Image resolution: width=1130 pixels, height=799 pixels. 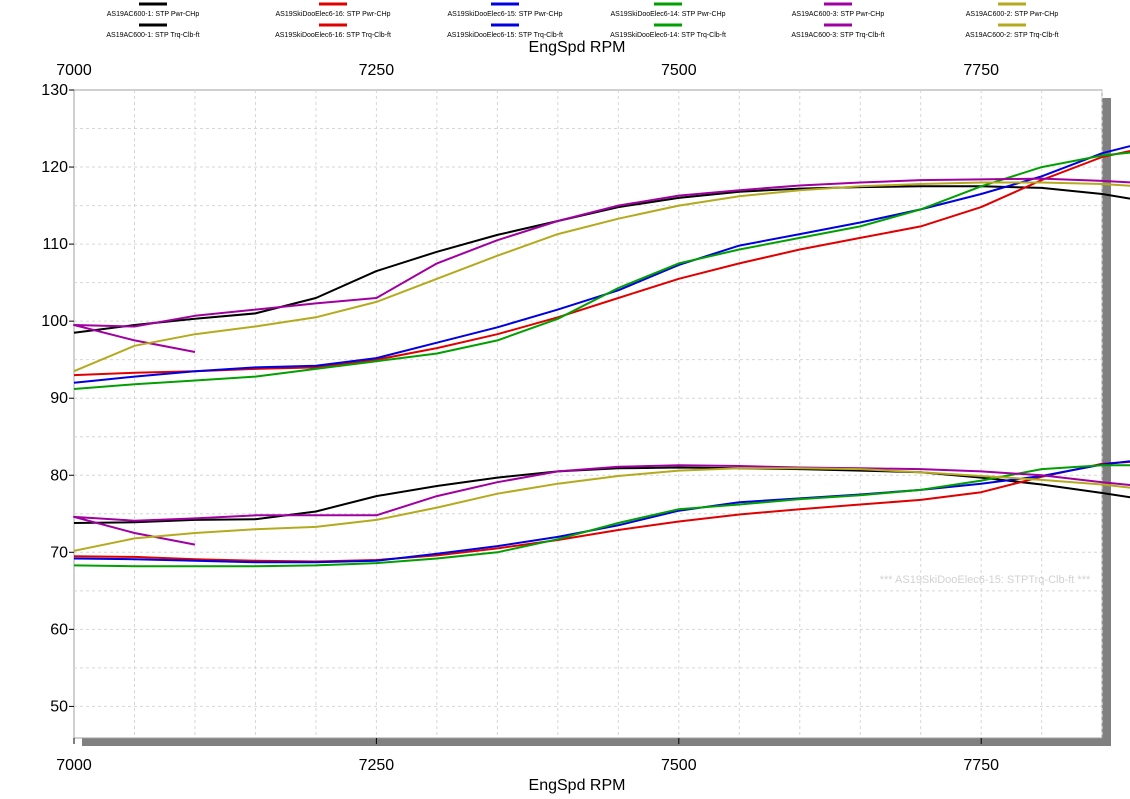 I want to click on legend-label: AS19SkiDooElec6-16: STP Pwr-CHp, so click(x=332, y=14).